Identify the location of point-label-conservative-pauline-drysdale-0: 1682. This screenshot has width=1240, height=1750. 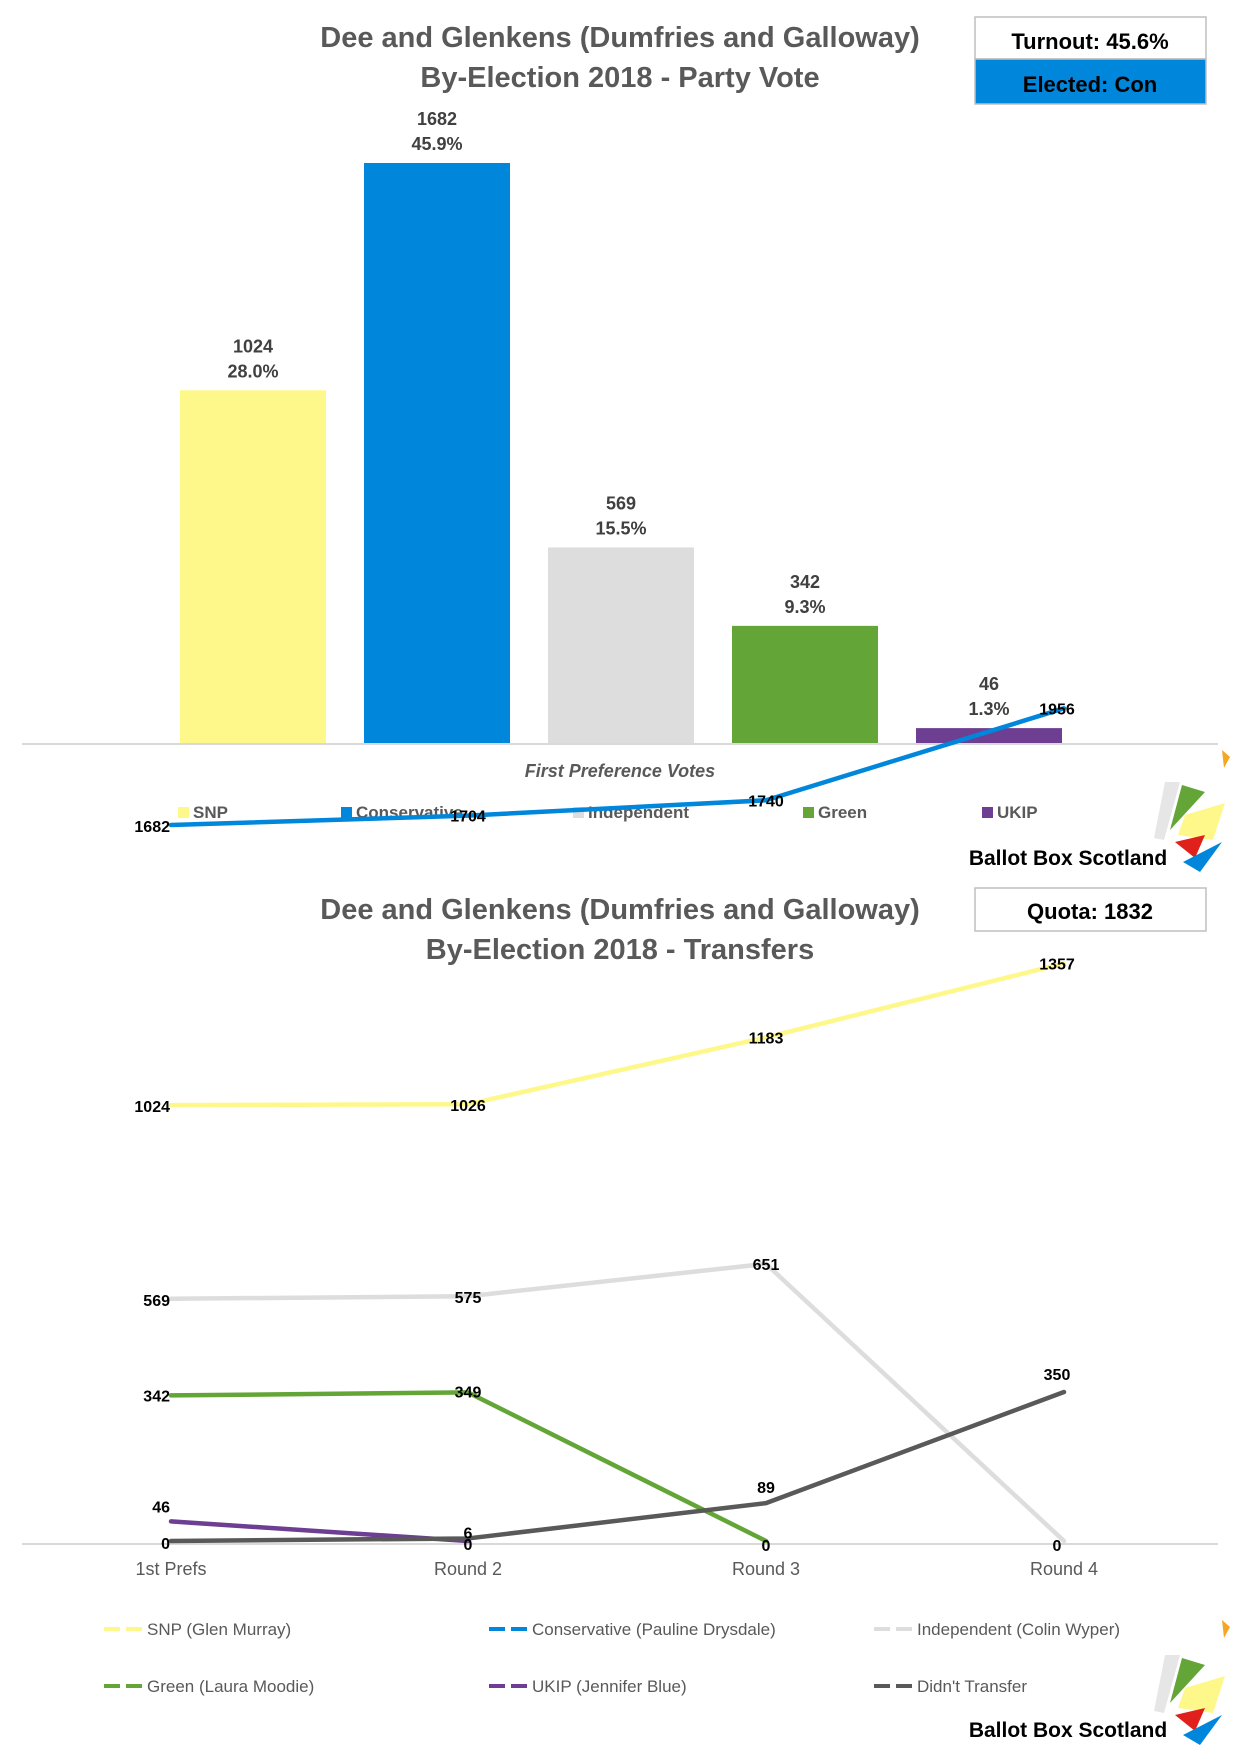
(152, 827).